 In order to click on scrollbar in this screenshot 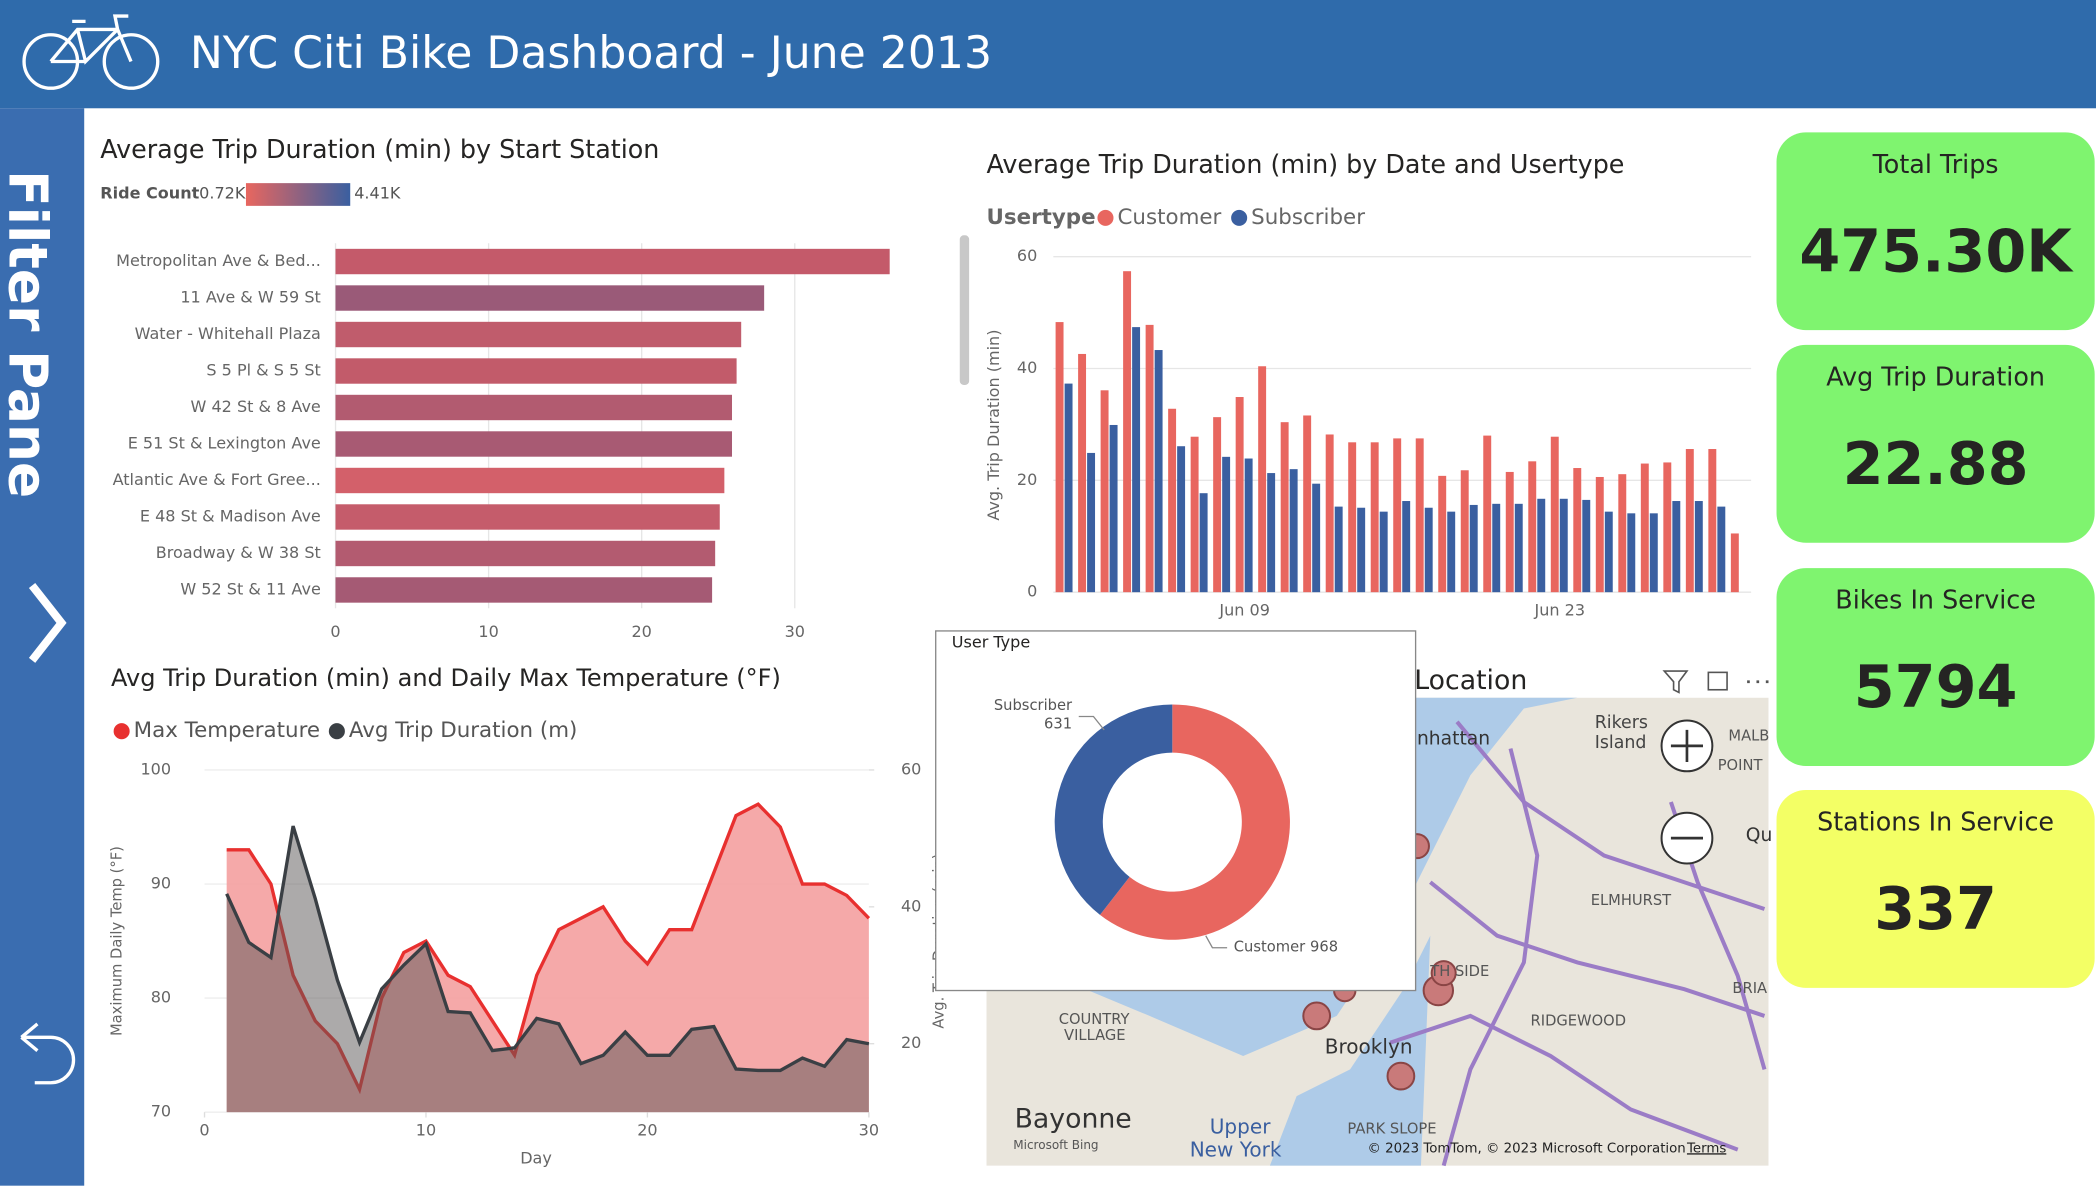, I will do `click(964, 310)`.